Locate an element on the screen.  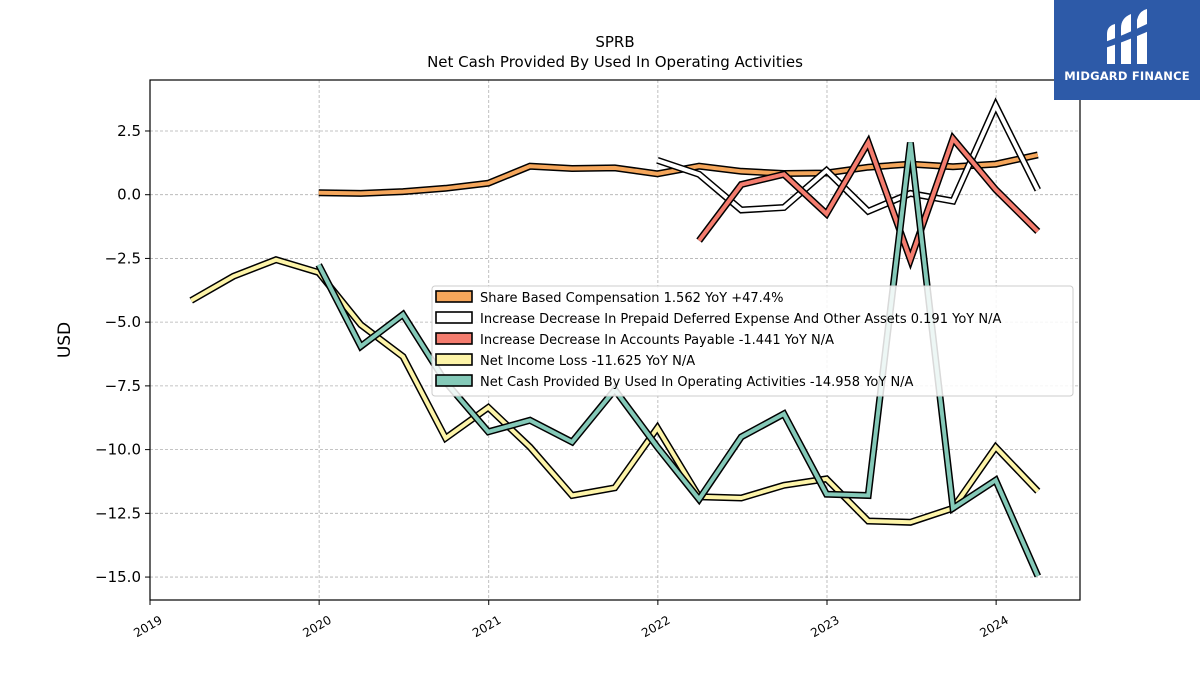
legend-label-3: Net Income Loss -11.625 YoY N/A is located at coordinates (587, 361).